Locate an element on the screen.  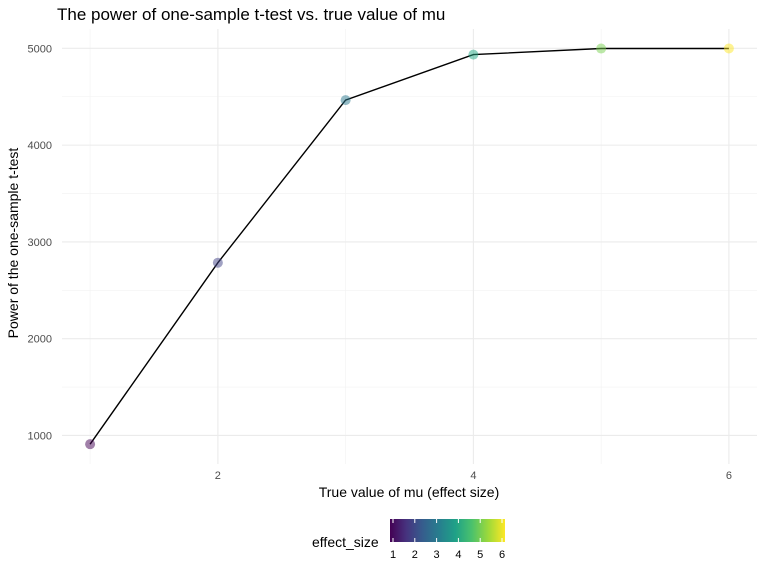
y-tick-label: 2000 is located at coordinates (40, 340).